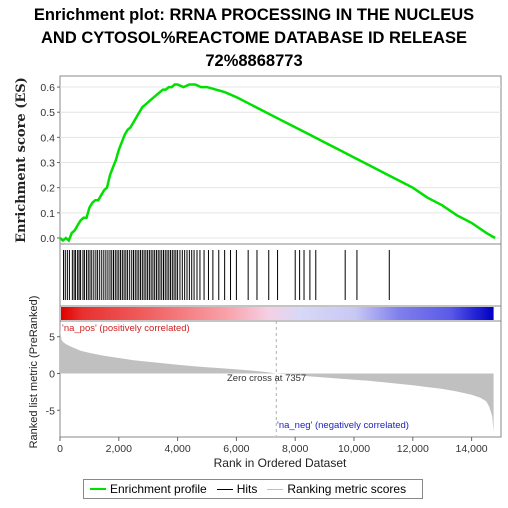 The image size is (508, 508). Describe the element at coordinates (50, 411) in the screenshot. I see `rank-tick-label: -5` at that location.